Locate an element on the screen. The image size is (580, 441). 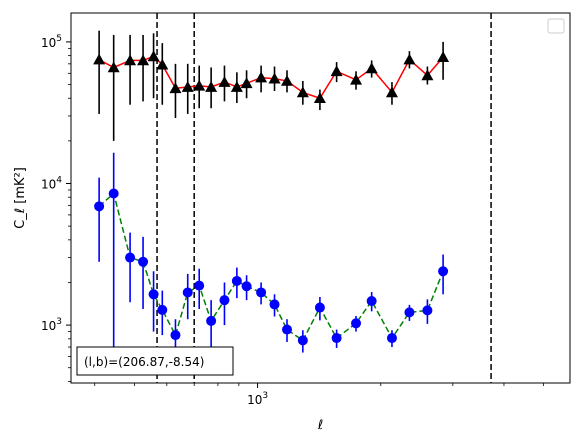
annotation-frame is located at coordinates (155, 361).